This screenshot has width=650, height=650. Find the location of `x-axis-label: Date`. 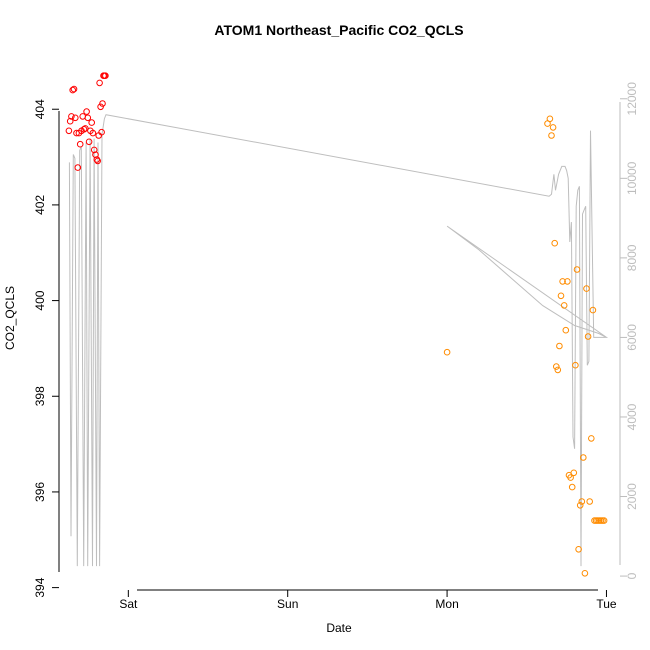

x-axis-label: Date is located at coordinates (339, 628).